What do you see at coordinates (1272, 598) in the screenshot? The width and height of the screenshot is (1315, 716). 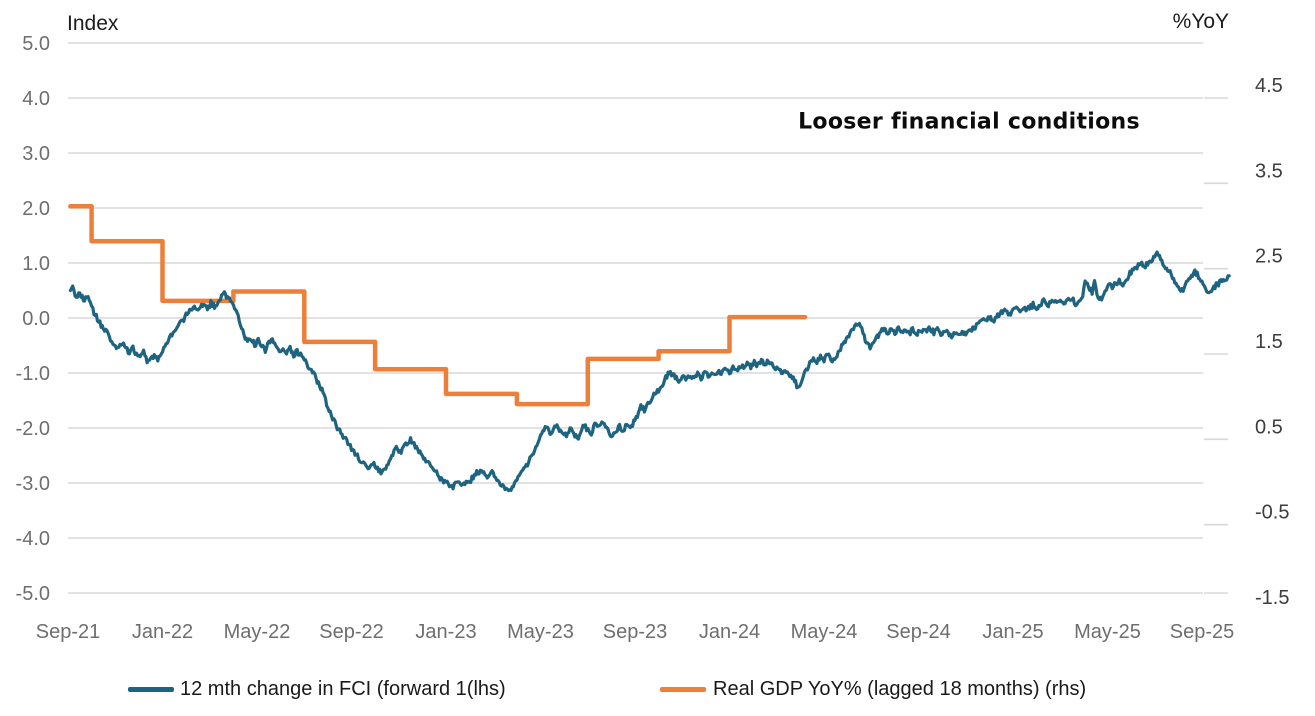 I see `right-axis-tick-label: -1.5` at bounding box center [1272, 598].